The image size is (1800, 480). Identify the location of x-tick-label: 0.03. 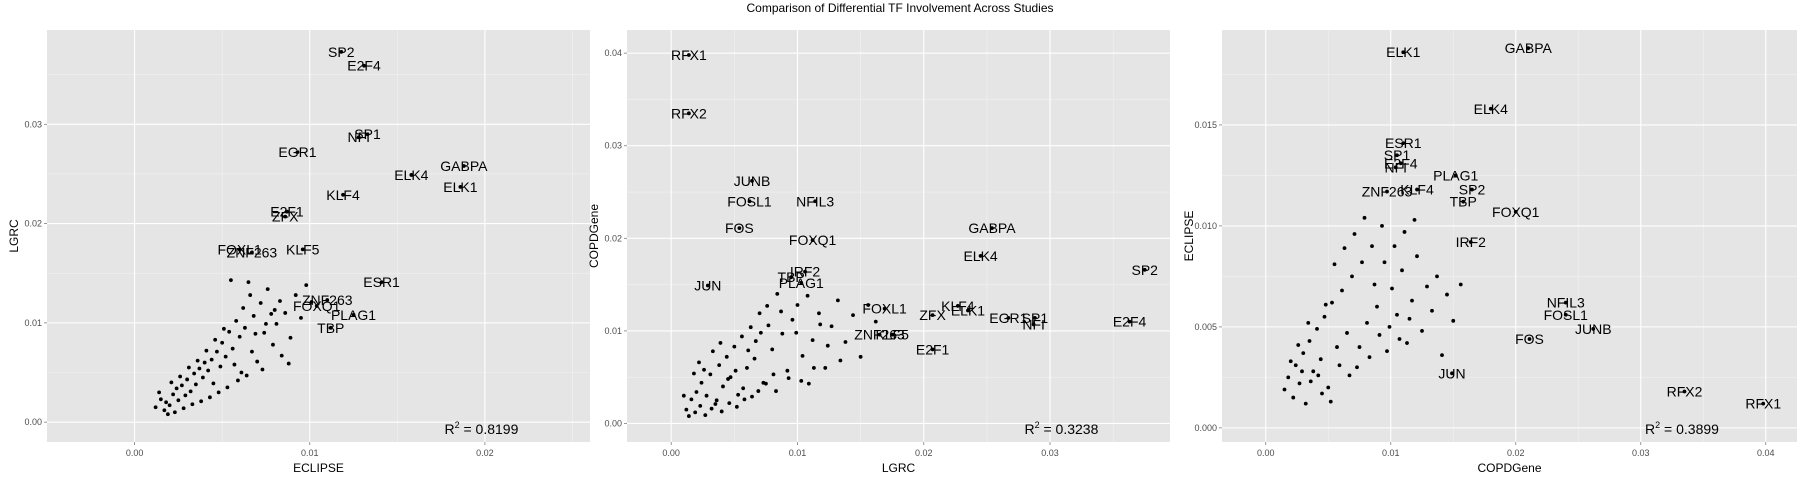
(1050, 453).